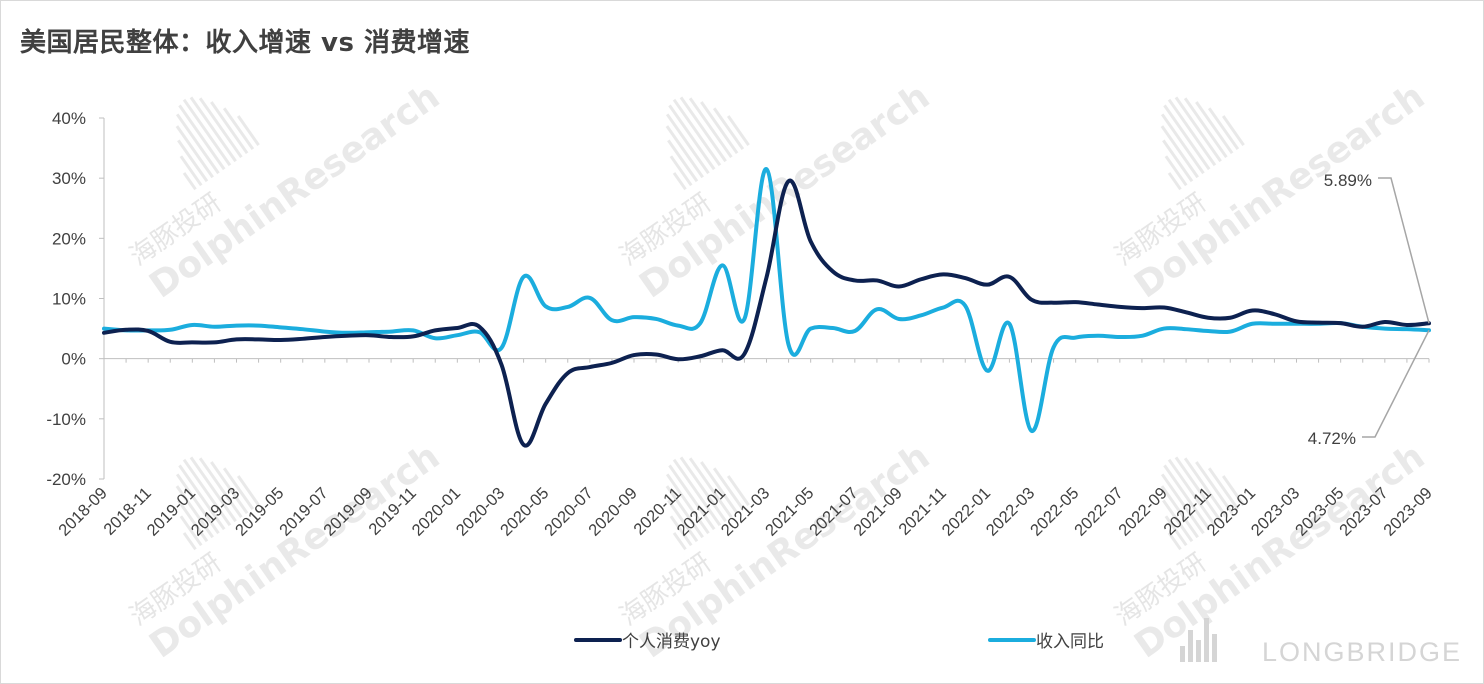  Describe the element at coordinates (69, 299) in the screenshot. I see `y-tick-label: 10%` at that location.